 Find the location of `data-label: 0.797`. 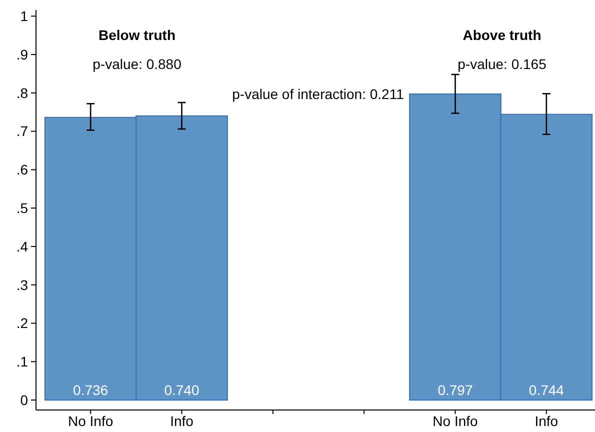

data-label: 0.797 is located at coordinates (455, 390).